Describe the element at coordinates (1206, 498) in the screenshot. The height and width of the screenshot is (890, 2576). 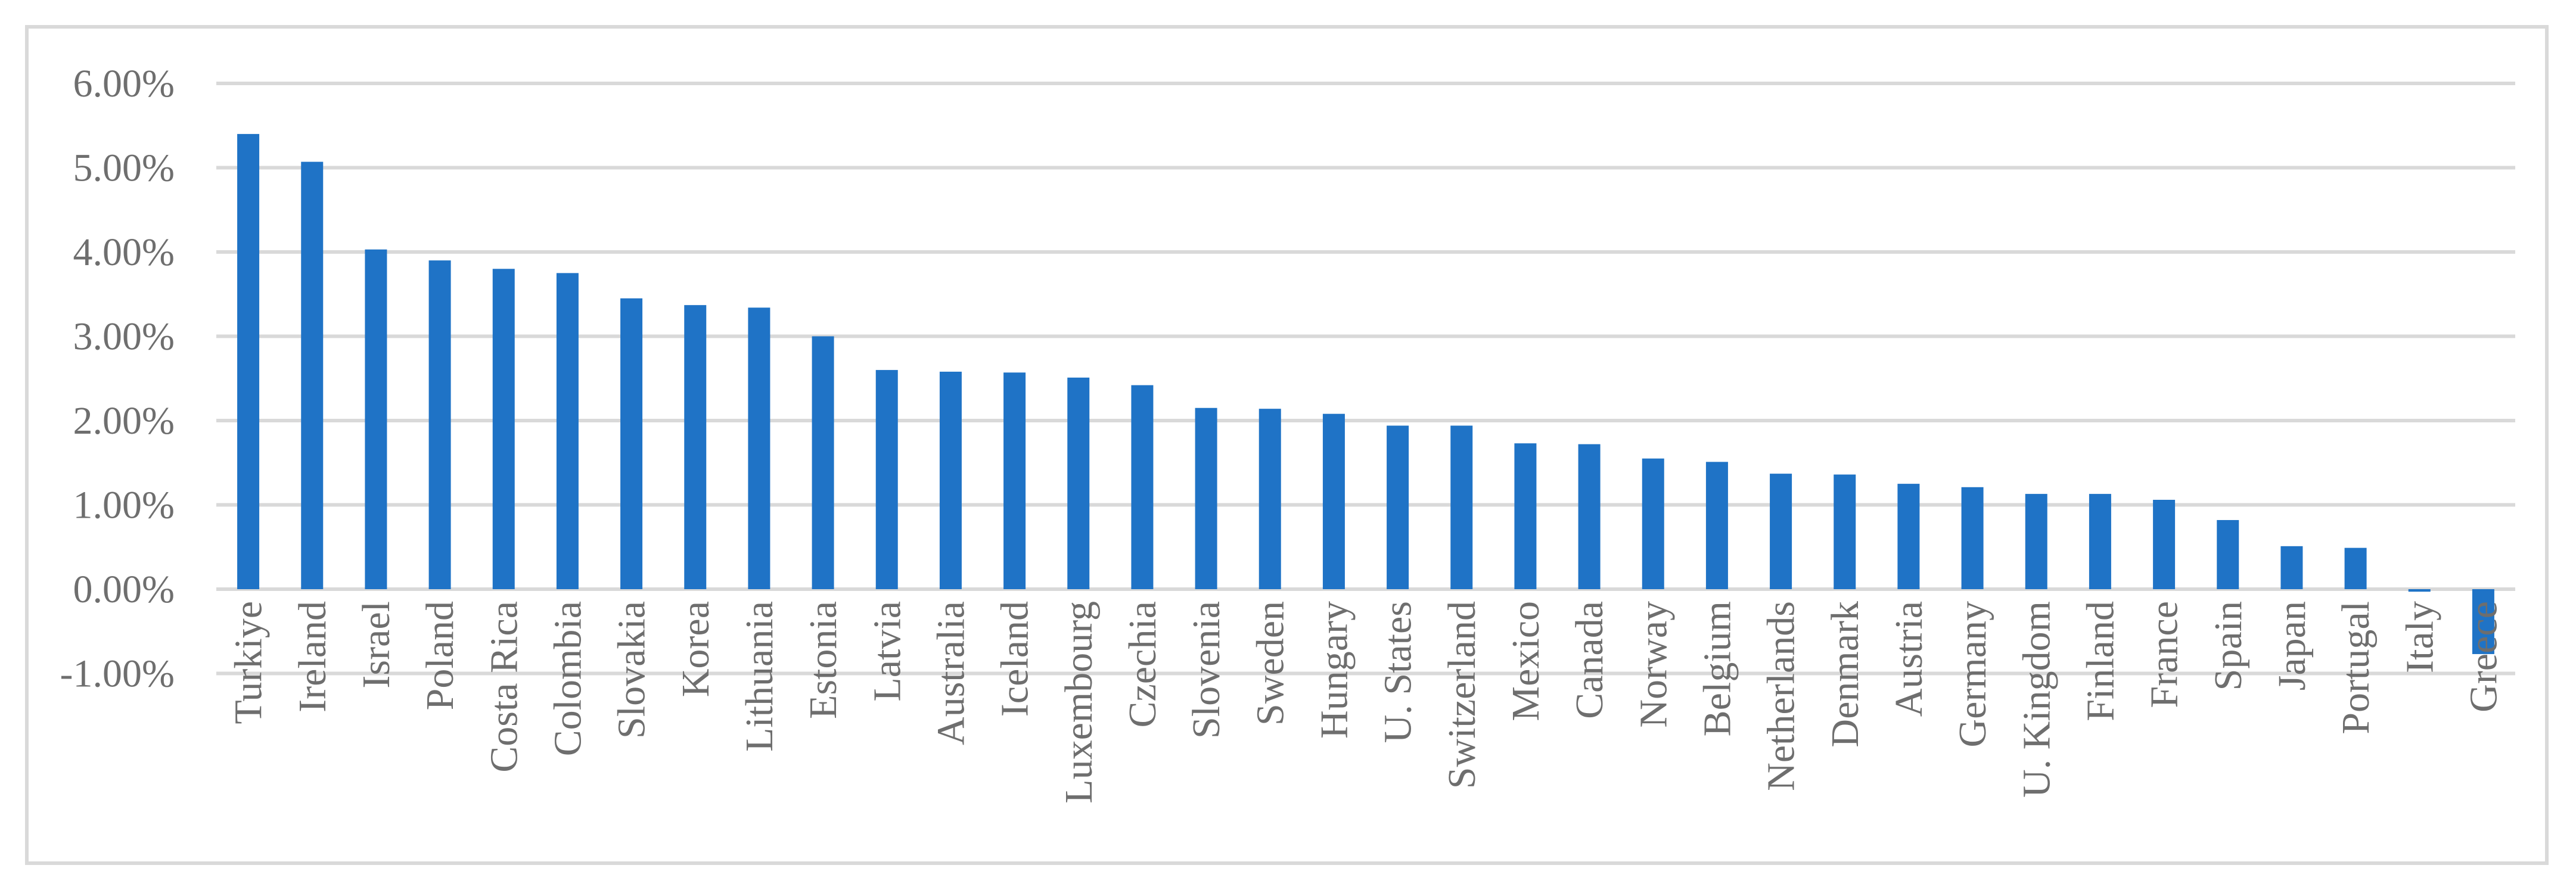
I see `bar-slovenia` at that location.